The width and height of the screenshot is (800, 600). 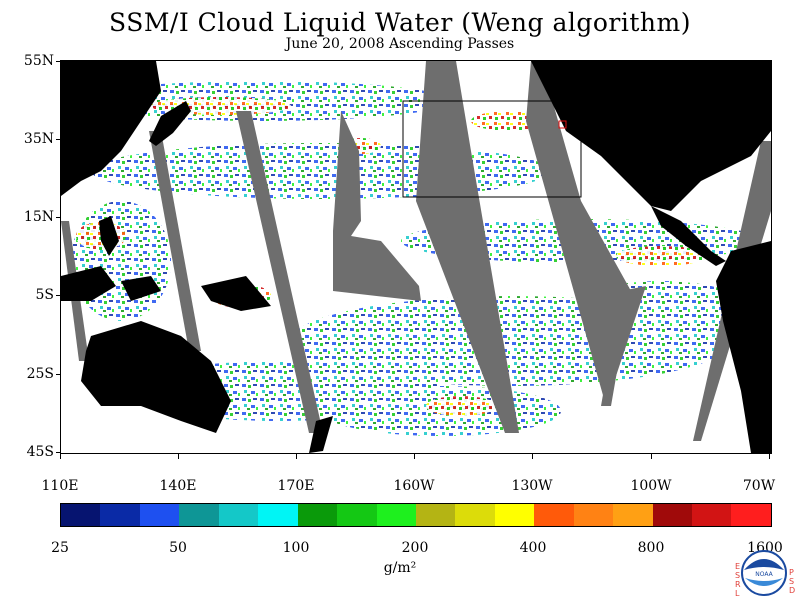 What do you see at coordinates (400, 568) in the screenshot?
I see `colorbar-units: g/m²` at bounding box center [400, 568].